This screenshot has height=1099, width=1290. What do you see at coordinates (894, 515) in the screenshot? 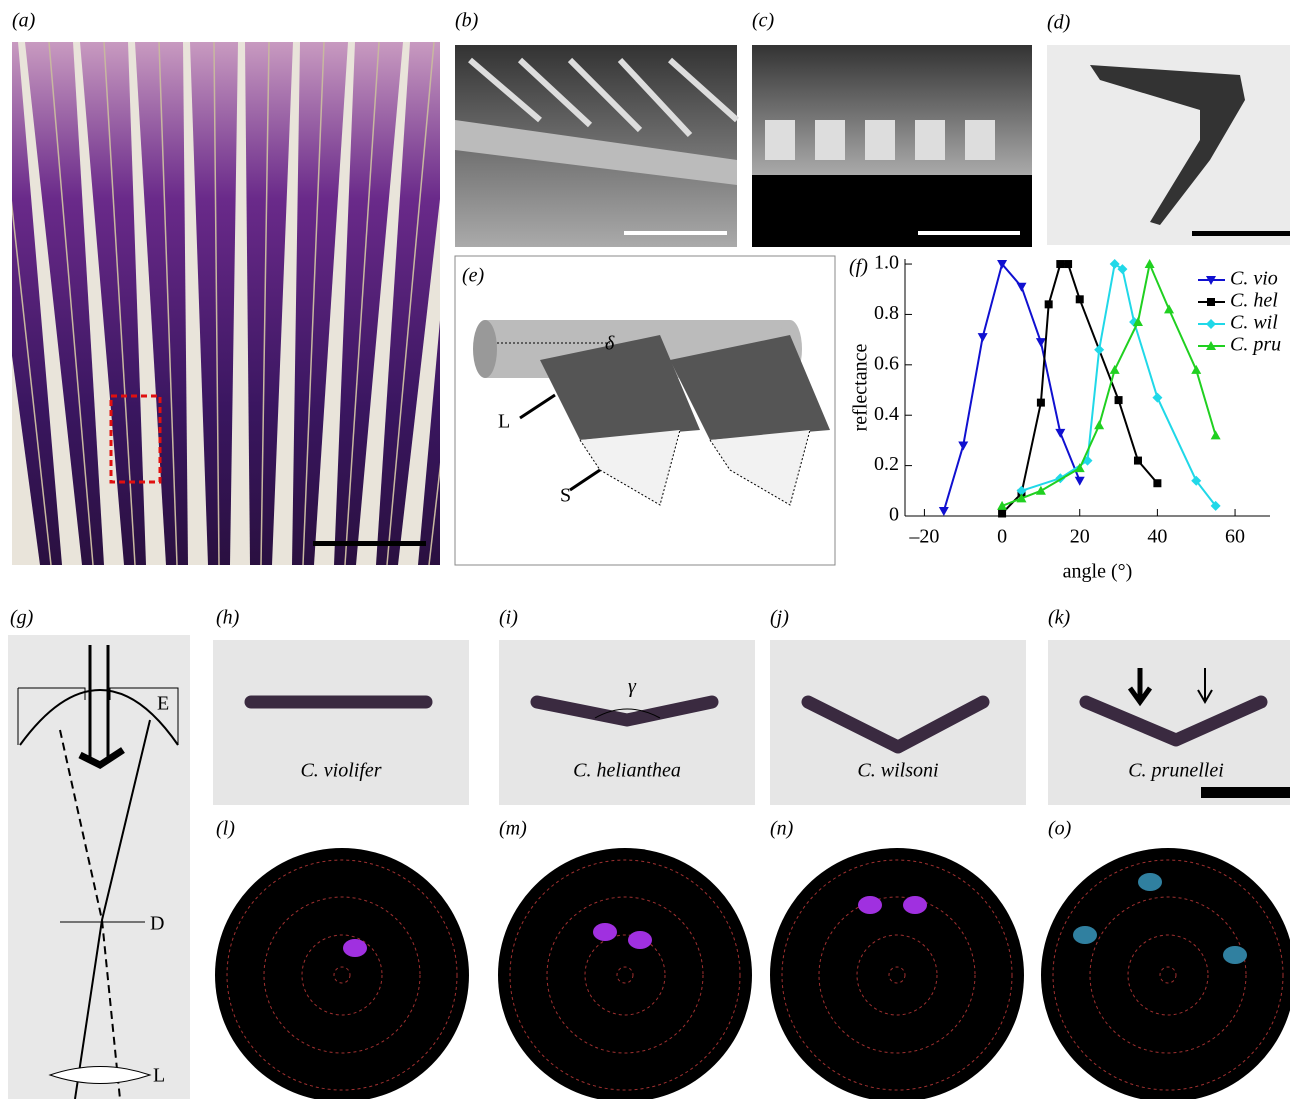
I see `y-tick-label: 0` at bounding box center [894, 515].